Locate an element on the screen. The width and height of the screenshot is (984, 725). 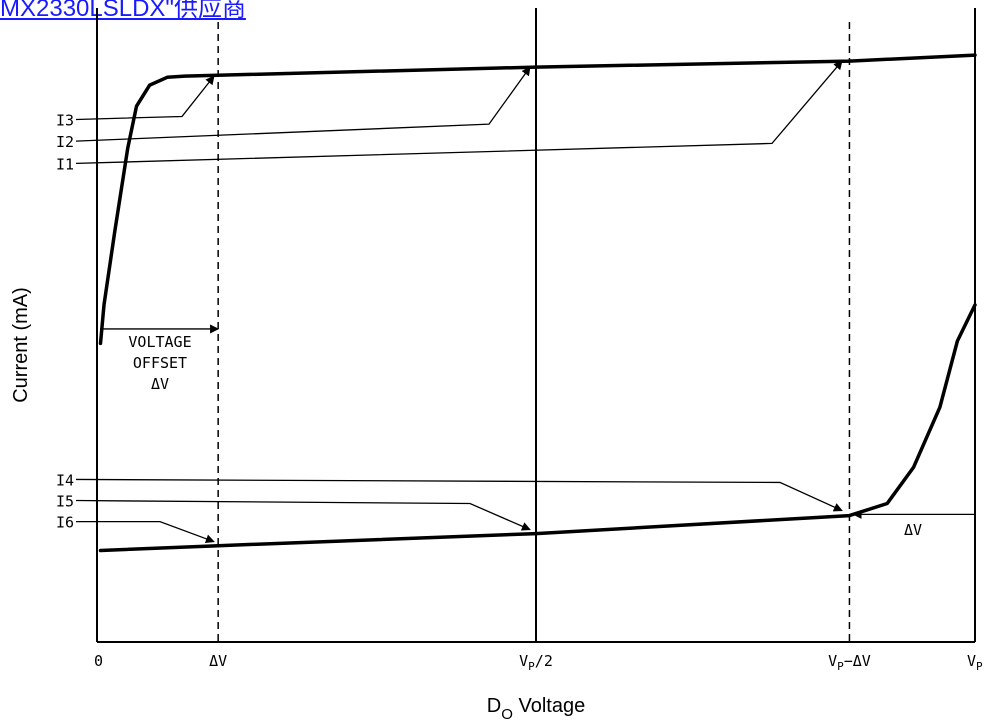
voltage-offset-label-2: ΔV is located at coordinates (160, 384).